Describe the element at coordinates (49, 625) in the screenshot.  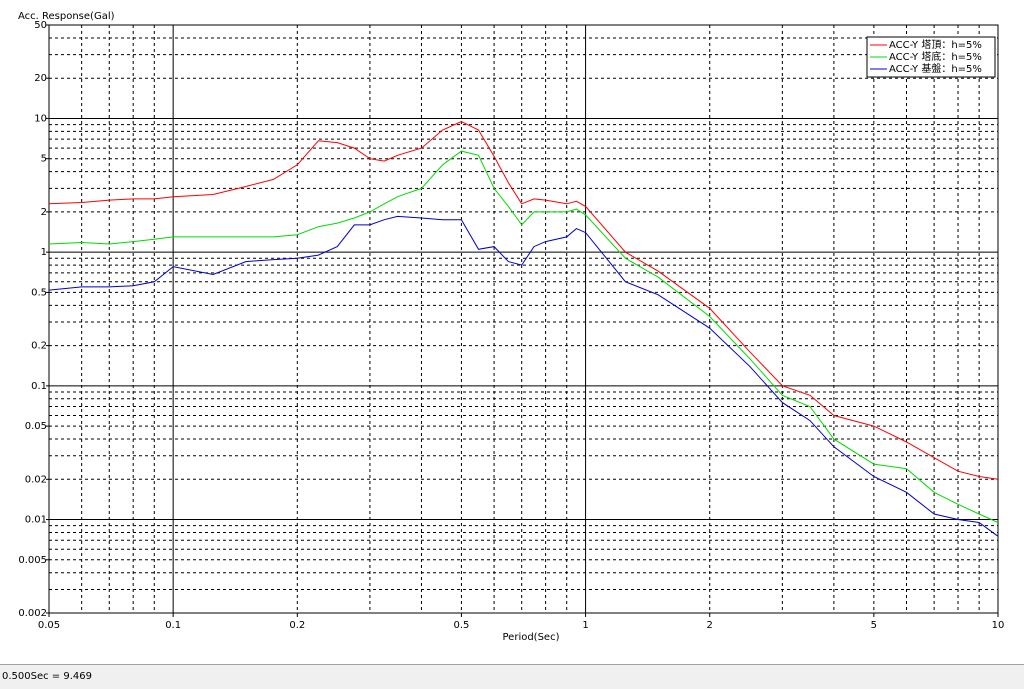
I see `x-tick-label: 0.05` at that location.